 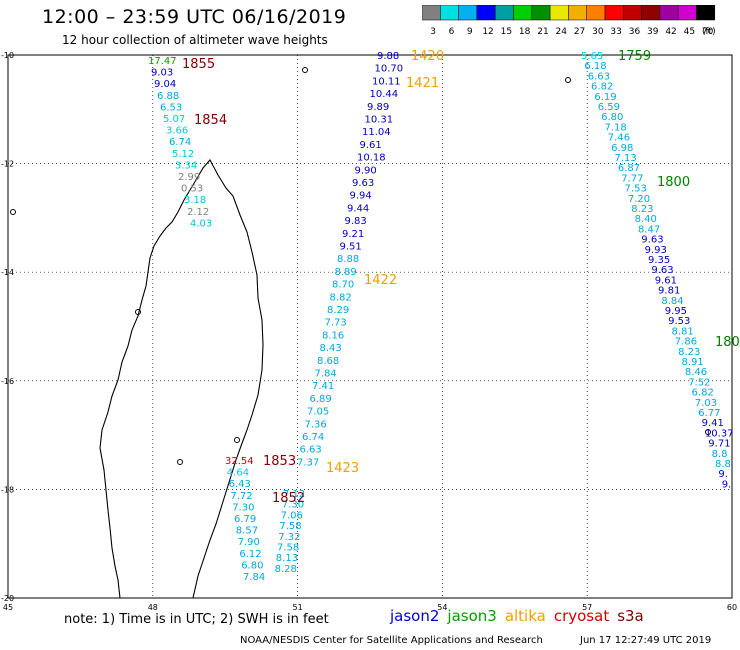 What do you see at coordinates (249, 542) in the screenshot?
I see `wave-height-value: 7.90` at bounding box center [249, 542].